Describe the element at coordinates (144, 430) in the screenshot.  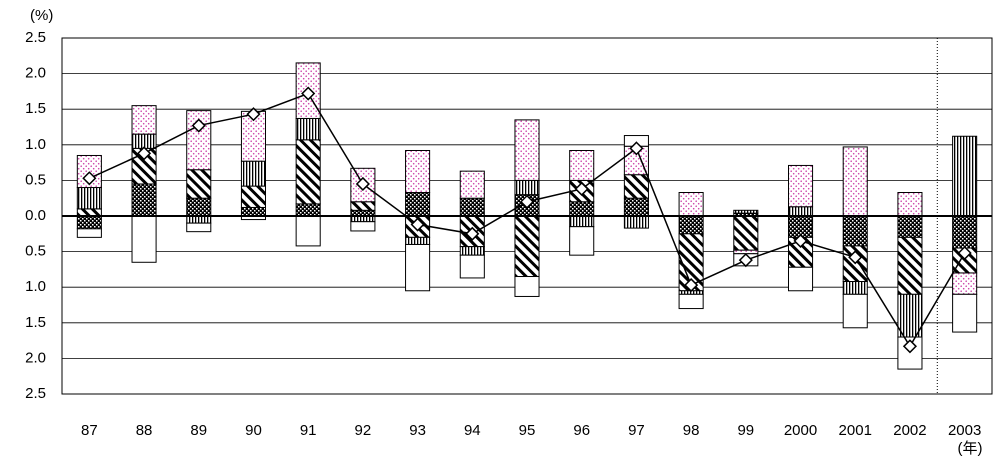
I see `x-tick-label: 88` at that location.